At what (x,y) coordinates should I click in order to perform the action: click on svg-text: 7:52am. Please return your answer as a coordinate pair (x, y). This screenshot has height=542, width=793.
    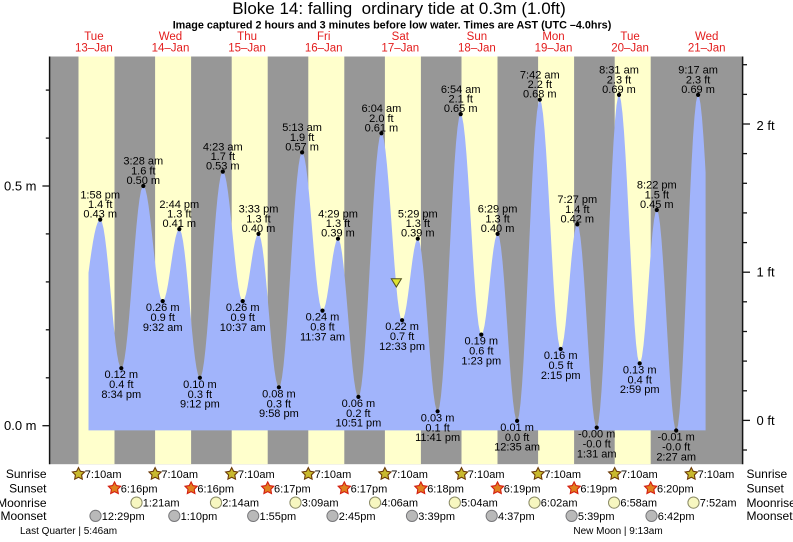
    Looking at the image, I should click on (718, 504).